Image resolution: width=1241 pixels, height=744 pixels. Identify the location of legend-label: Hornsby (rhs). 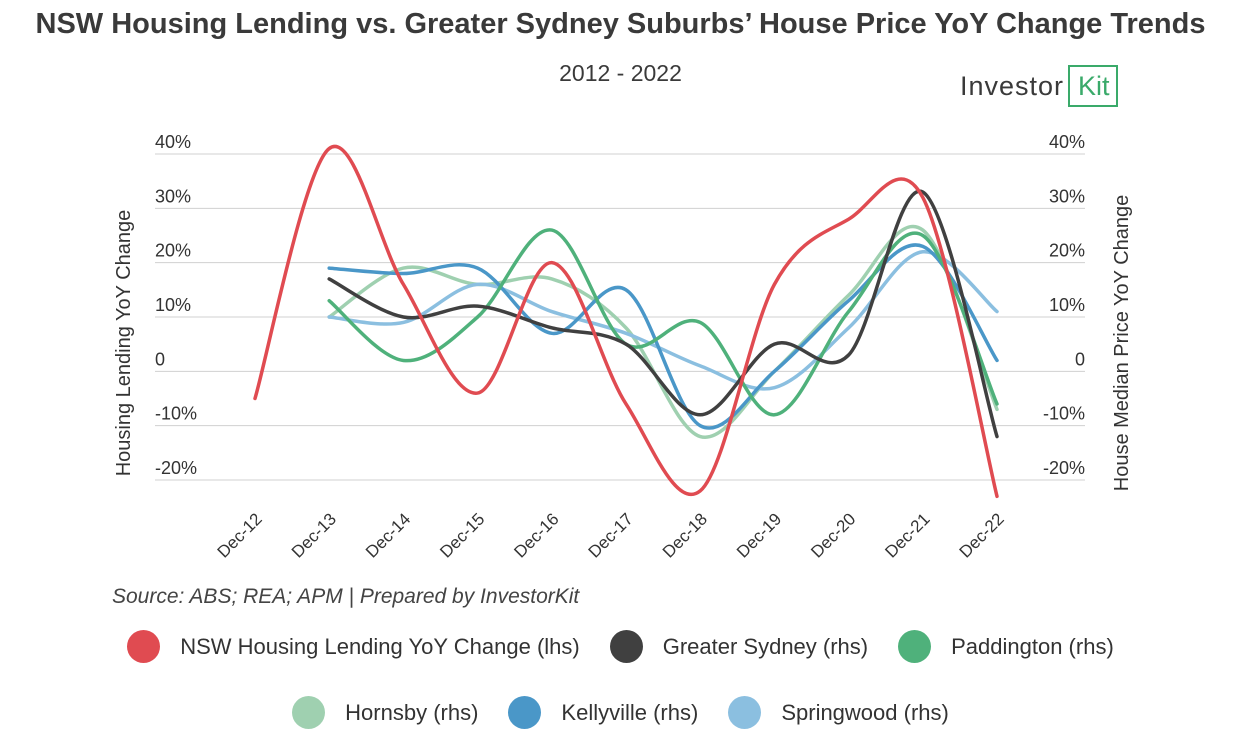
(412, 712).